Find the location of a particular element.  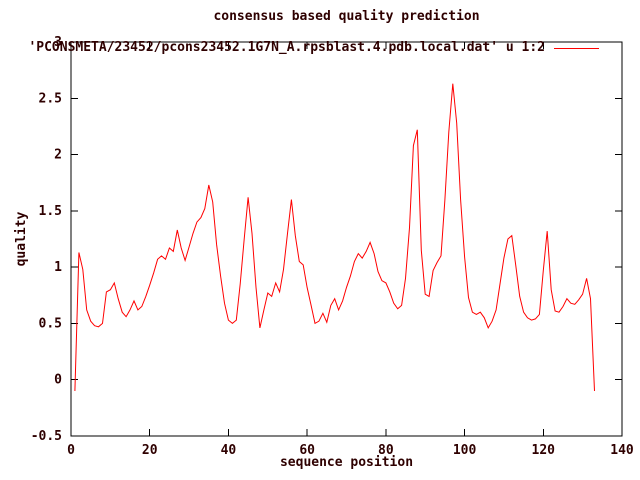

y-axis-label: quality is located at coordinates (21, 239).